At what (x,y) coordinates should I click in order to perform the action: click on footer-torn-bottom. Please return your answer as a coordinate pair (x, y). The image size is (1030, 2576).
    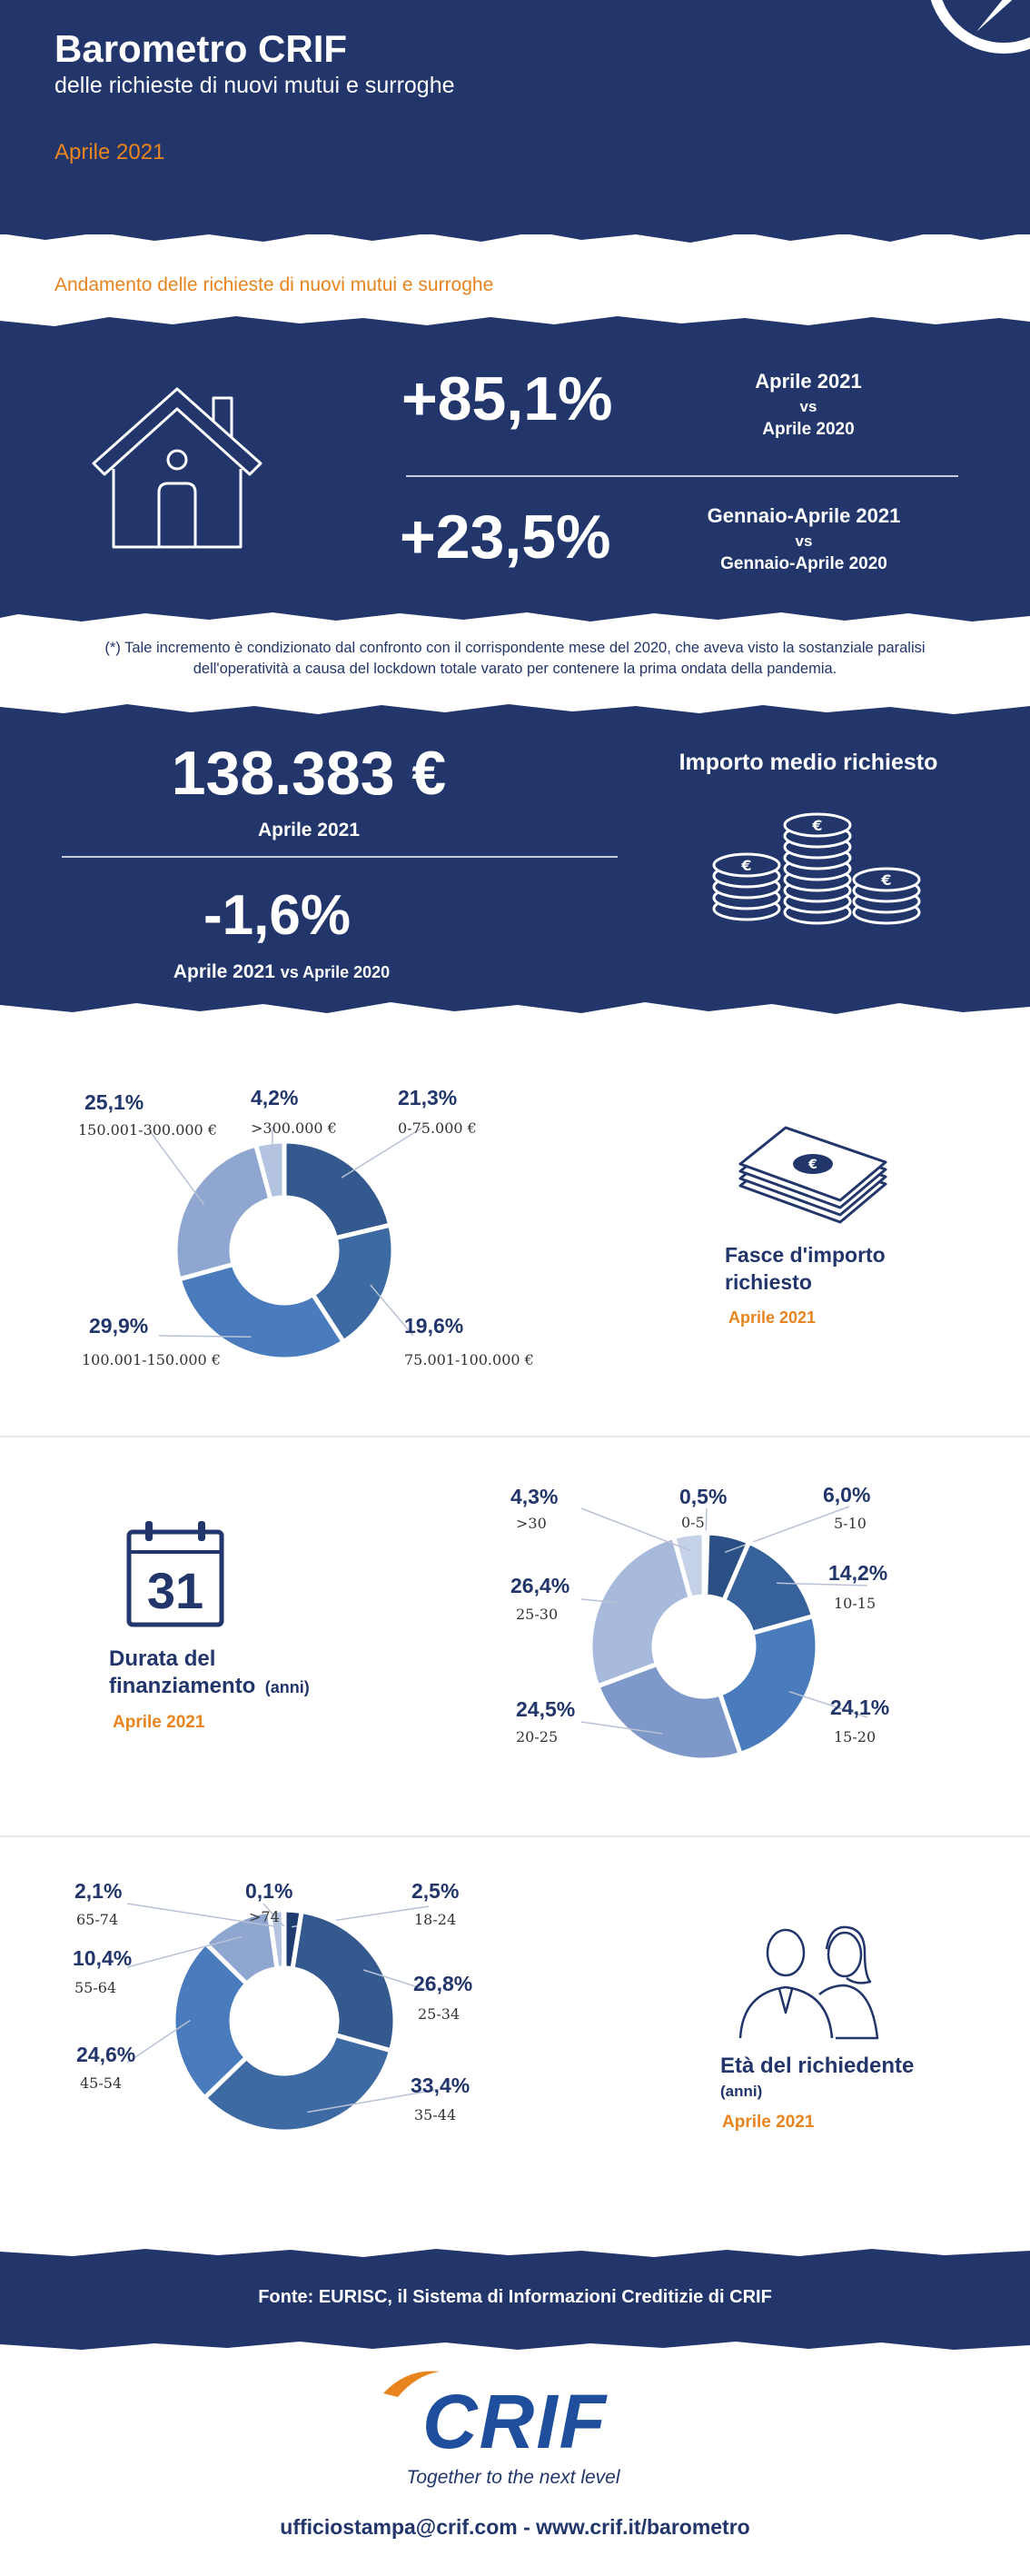
    Looking at the image, I should click on (515, 2345).